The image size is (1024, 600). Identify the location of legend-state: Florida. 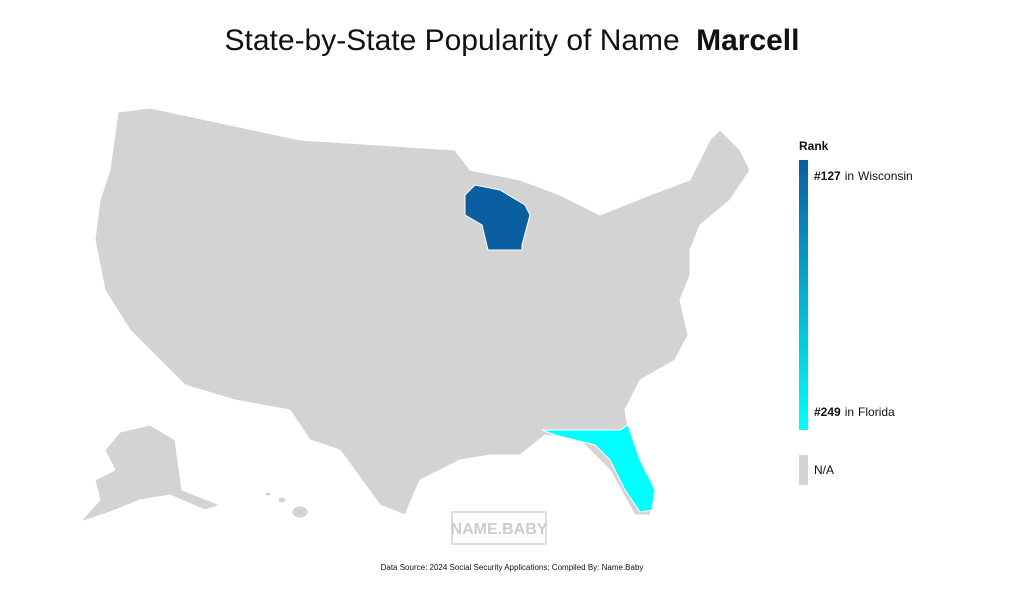
(876, 412).